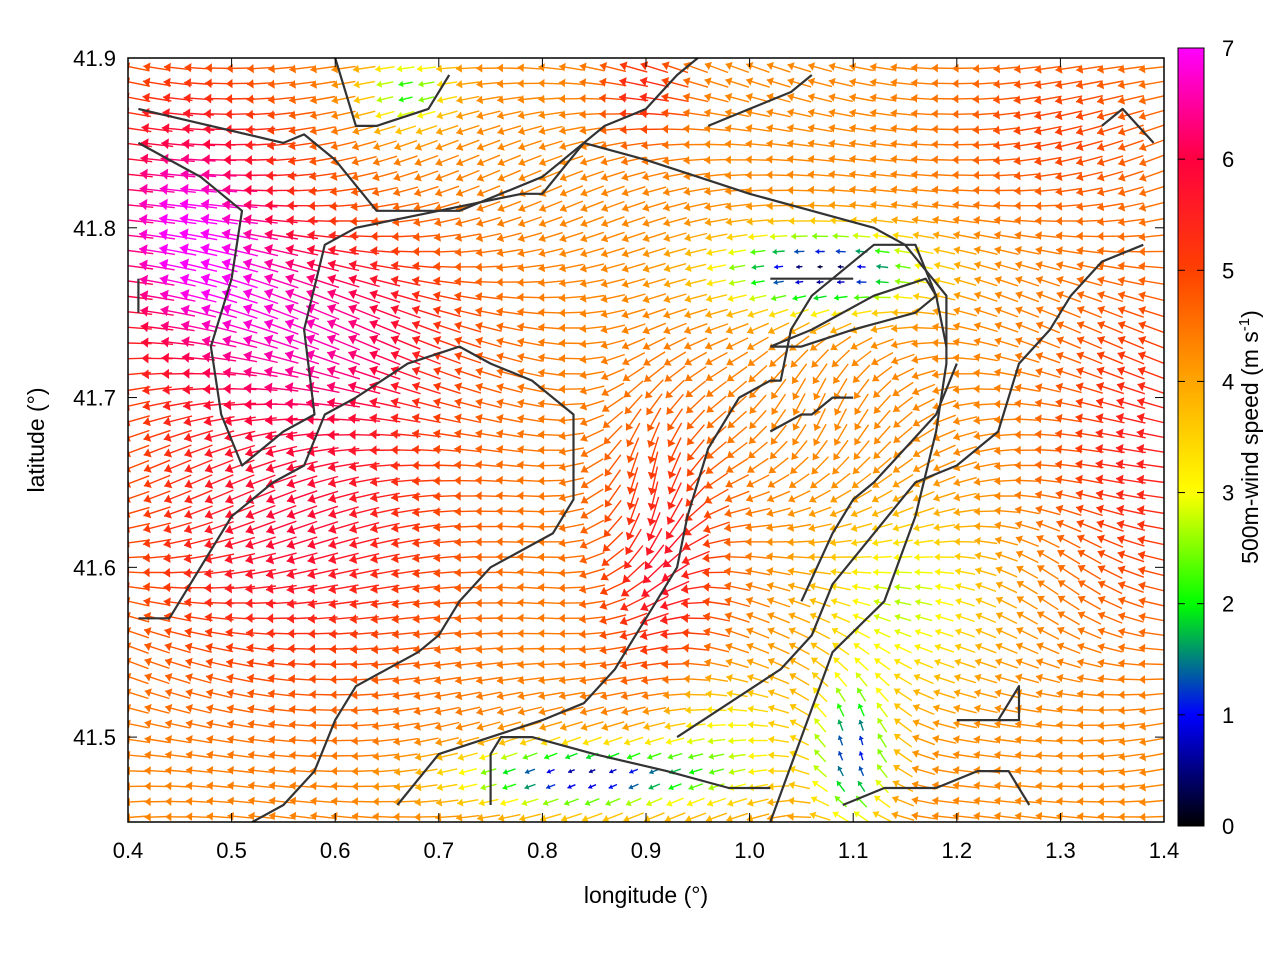  Describe the element at coordinates (1228, 48) in the screenshot. I see `colorbar-tick-label: 7` at that location.